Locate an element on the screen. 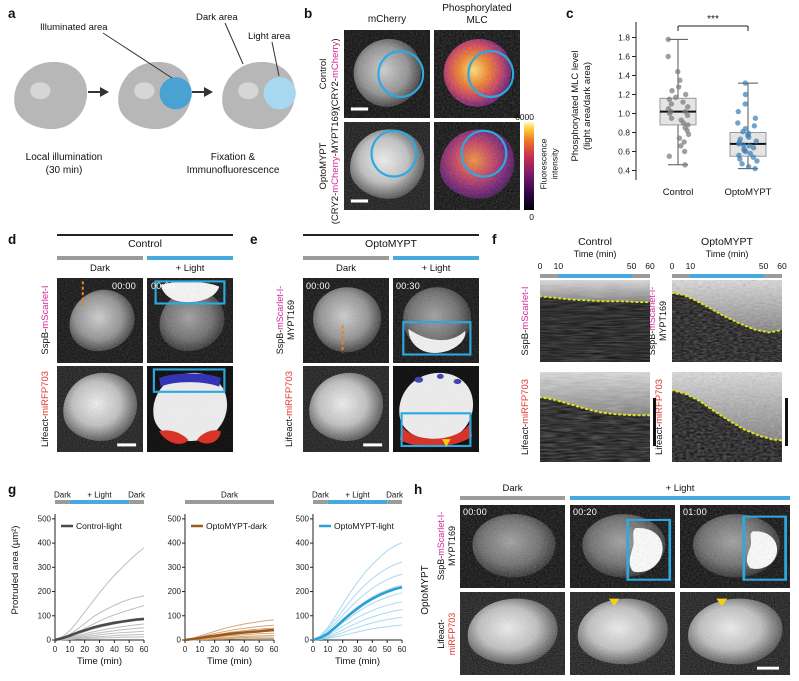 This screenshot has height=681, width=799. scale-bar is located at coordinates (127, 445).